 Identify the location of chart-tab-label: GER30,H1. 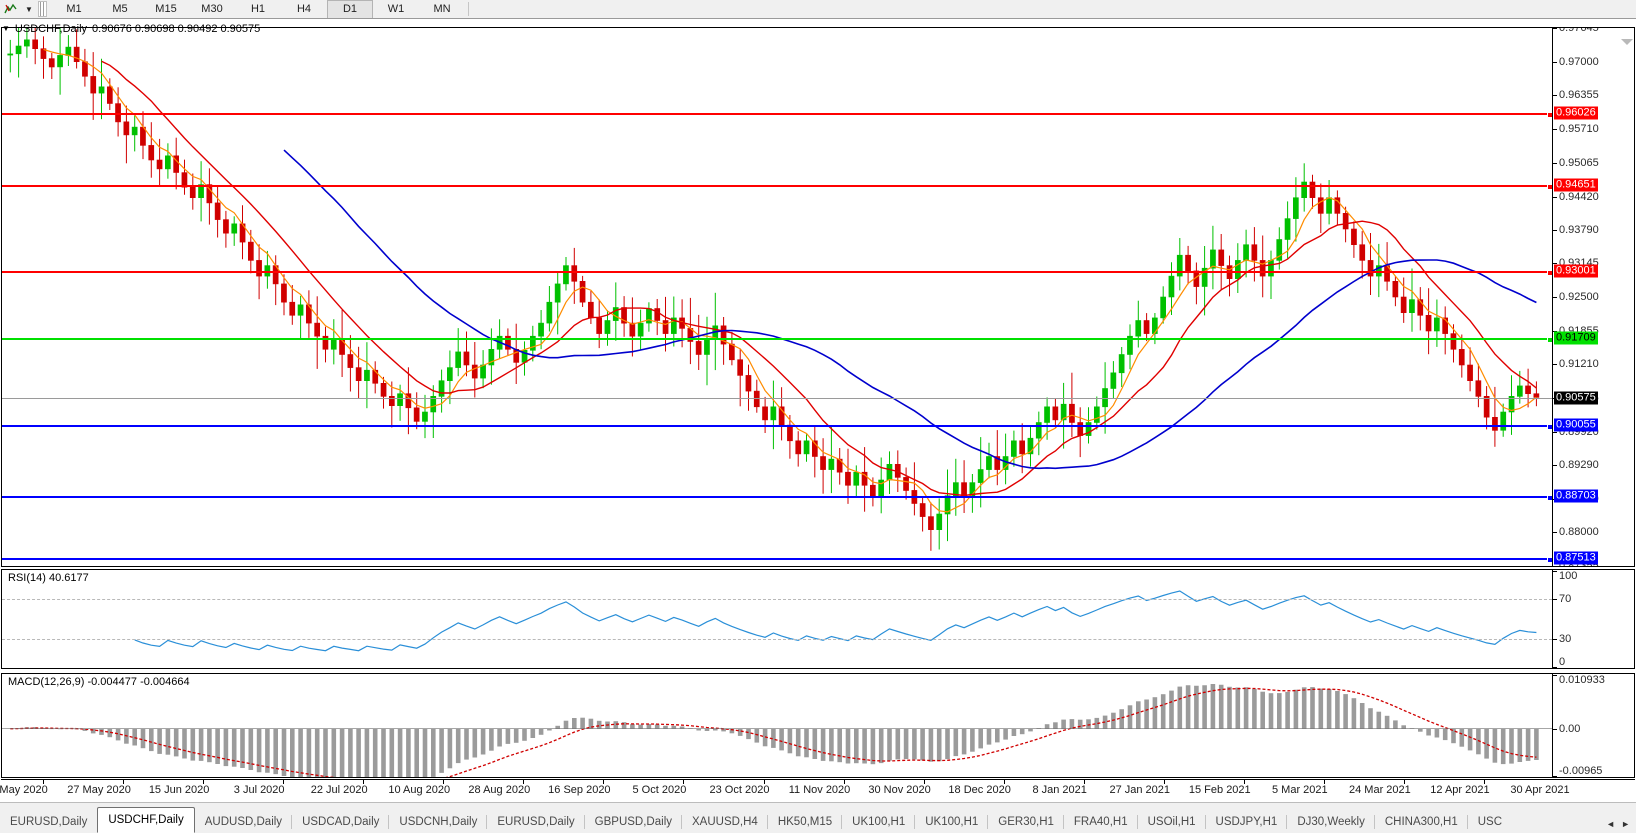
(1026, 822).